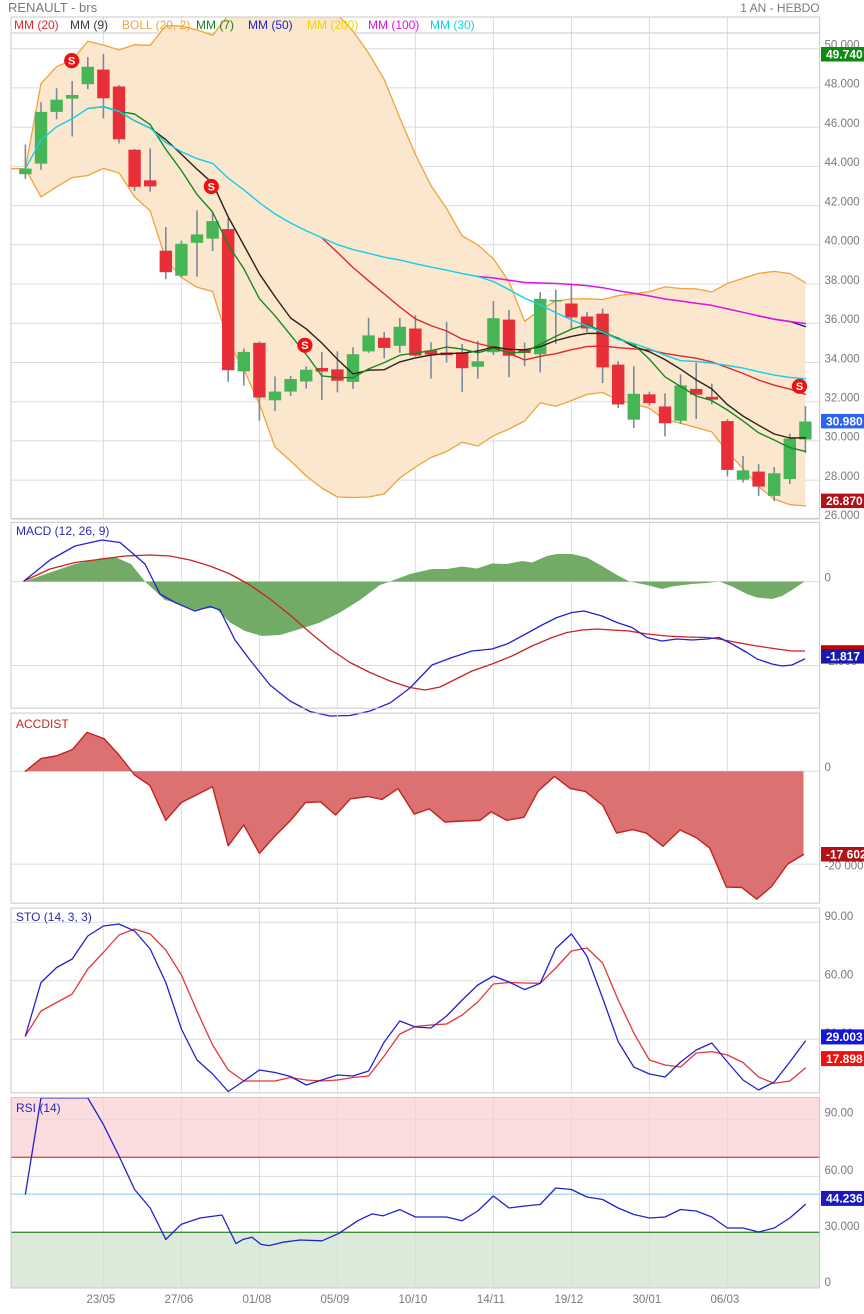 This screenshot has width=864, height=1314. What do you see at coordinates (842, 85) in the screenshot?
I see `svg-text: 48.000` at bounding box center [842, 85].